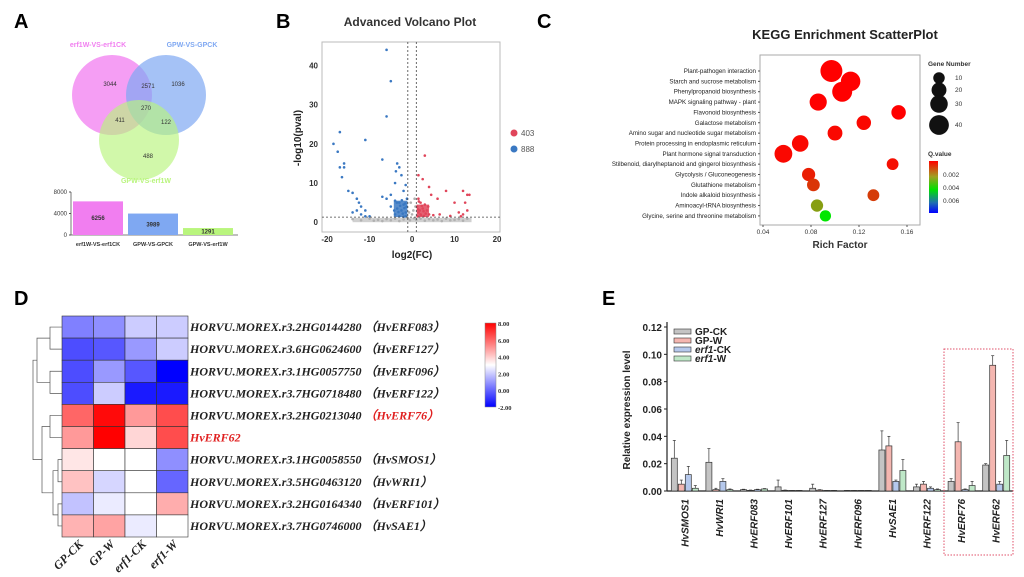  Describe the element at coordinates (893, 518) in the screenshot. I see `category-label: HvSAE1` at that location.